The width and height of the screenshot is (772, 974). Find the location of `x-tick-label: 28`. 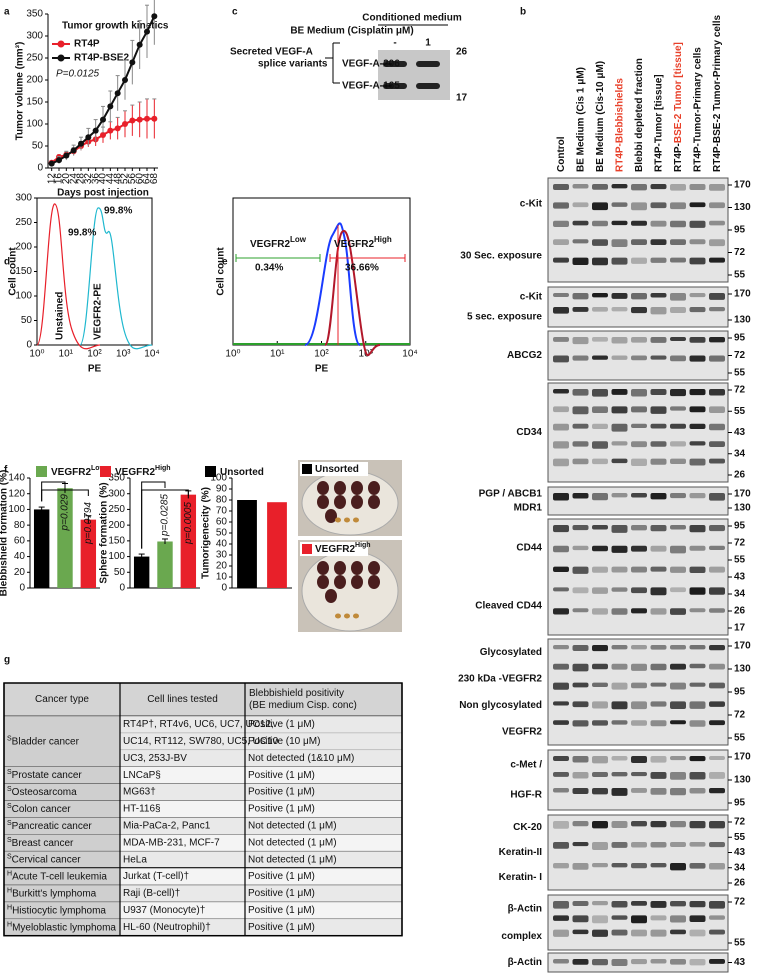

x-tick-label: 28 is located at coordinates (81, 179).